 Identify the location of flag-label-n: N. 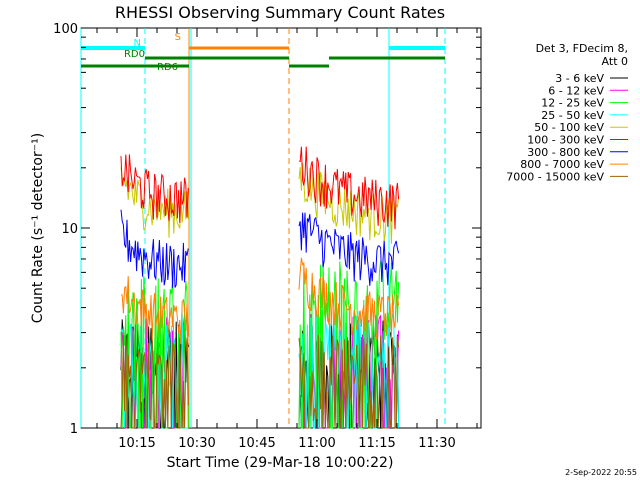
(137, 43).